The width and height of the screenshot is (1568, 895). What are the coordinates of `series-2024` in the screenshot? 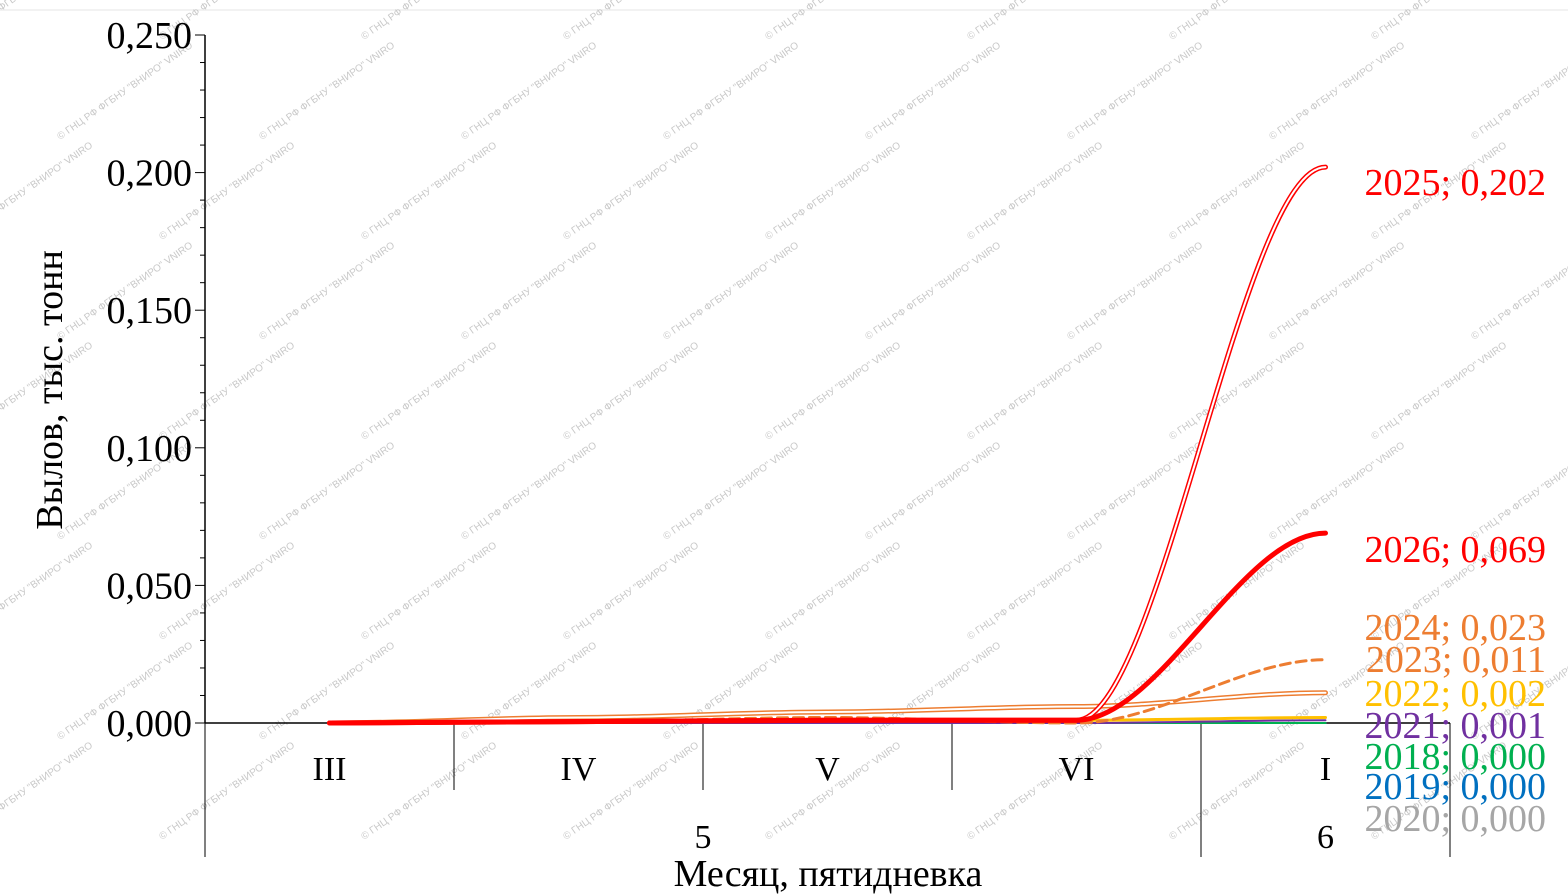 It's located at (827, 691).